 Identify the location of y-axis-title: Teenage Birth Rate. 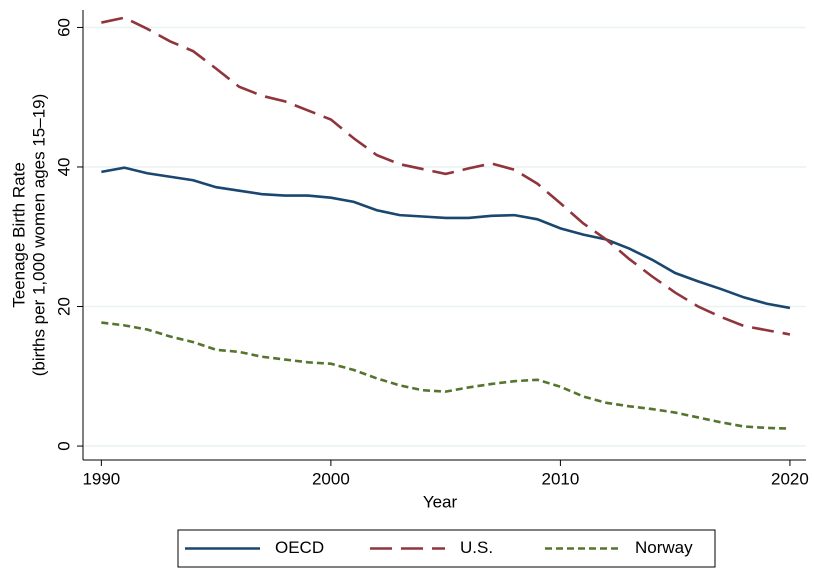
(18, 235).